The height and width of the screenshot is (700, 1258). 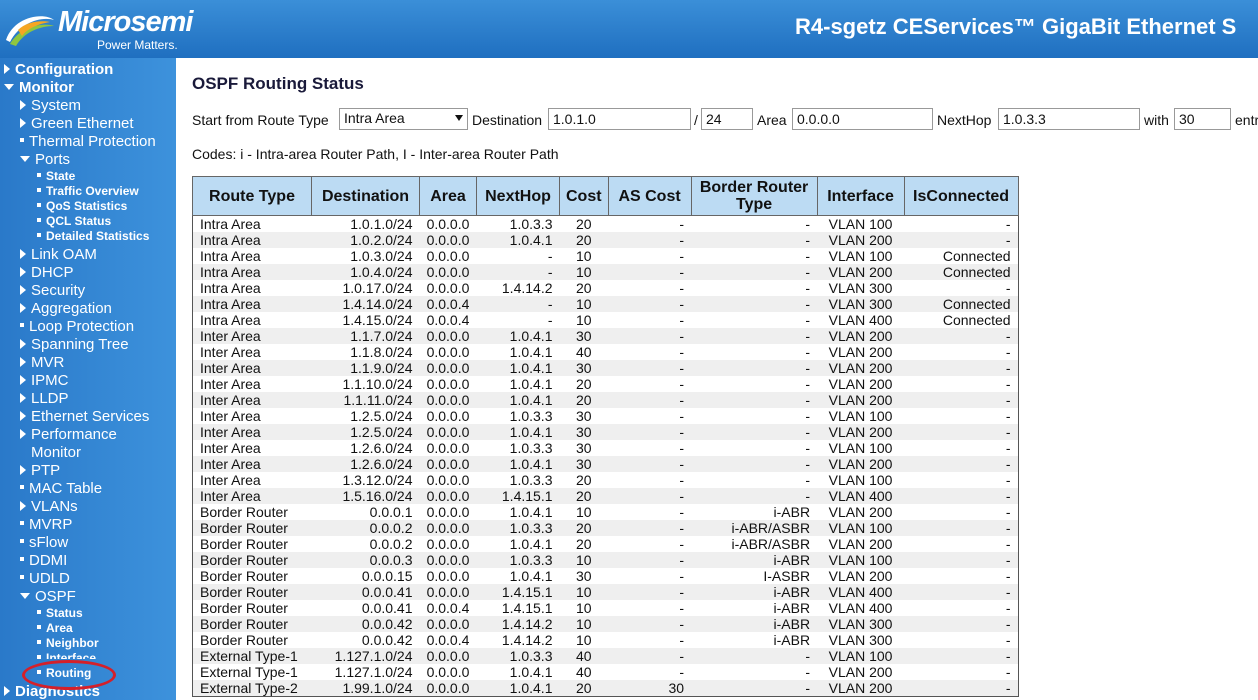 I want to click on nav-ospf-neighbor: Neighbor, so click(x=68, y=643).